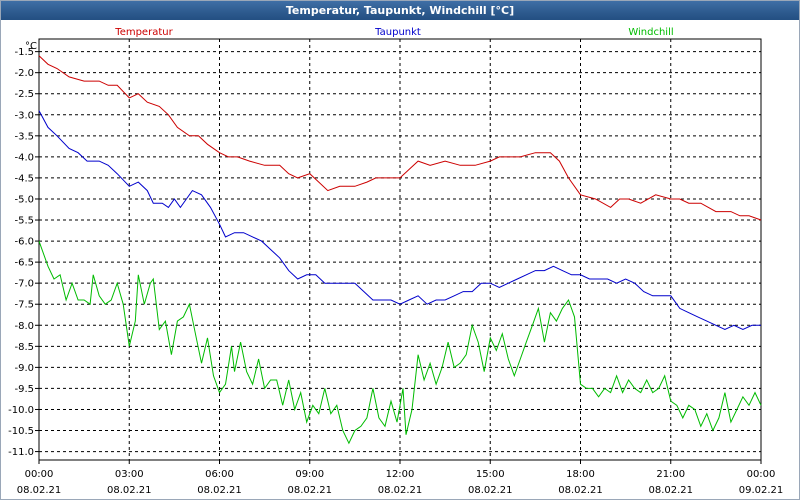 Image resolution: width=800 pixels, height=500 pixels. Describe the element at coordinates (24, 178) in the screenshot. I see `y-tick-label: -4.5` at that location.